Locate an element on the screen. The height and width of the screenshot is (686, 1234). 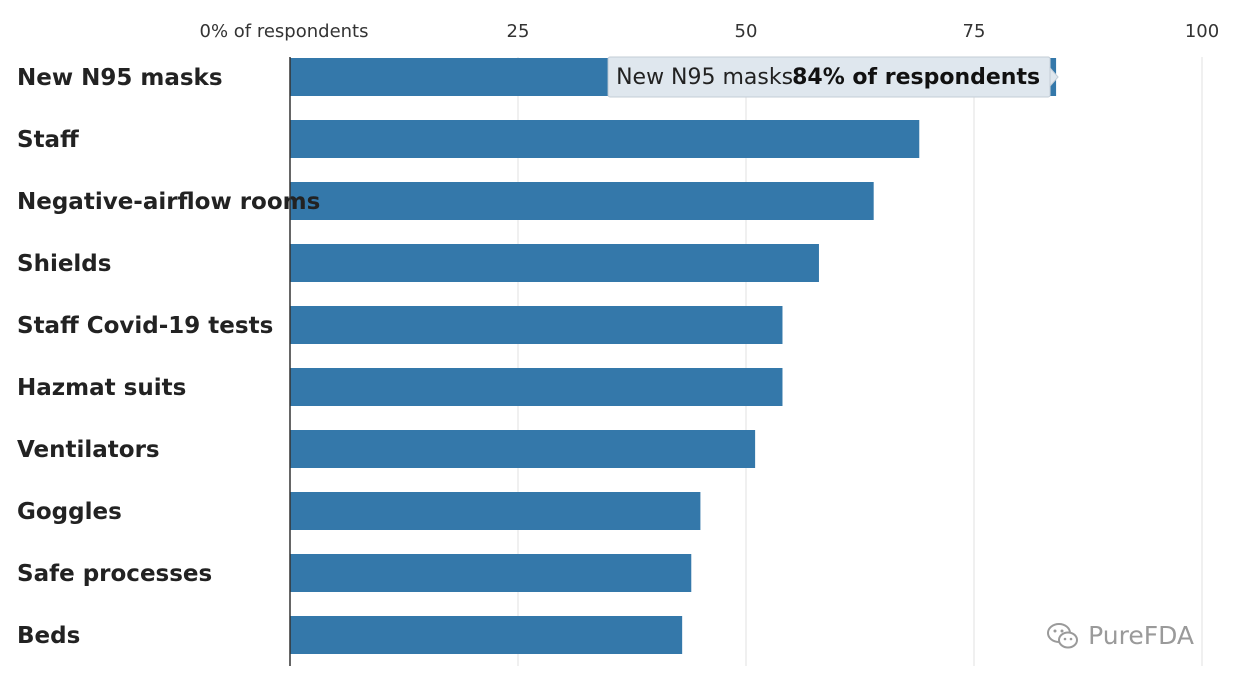
x-tick-label: 0% of respondents is located at coordinates (284, 31).